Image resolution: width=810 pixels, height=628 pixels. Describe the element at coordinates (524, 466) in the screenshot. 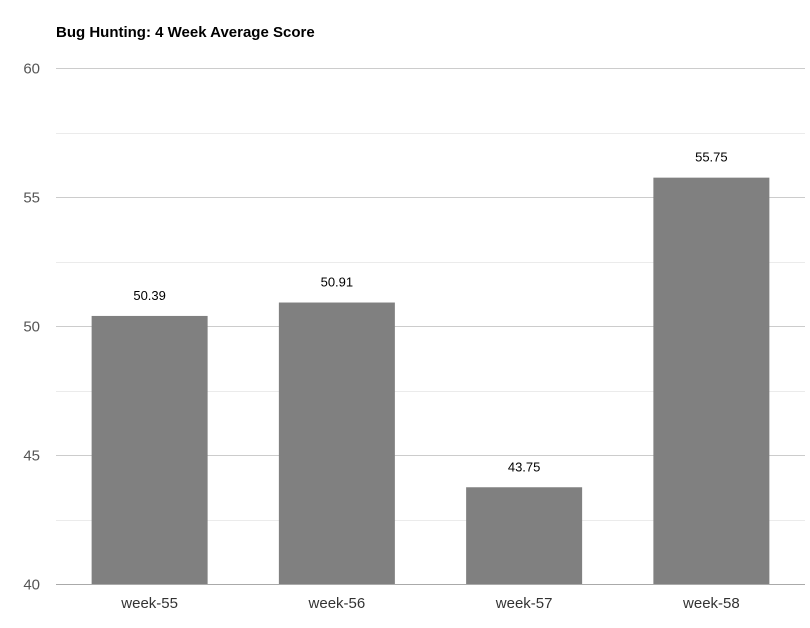

I see `data-label-week-57: 43.75` at that location.